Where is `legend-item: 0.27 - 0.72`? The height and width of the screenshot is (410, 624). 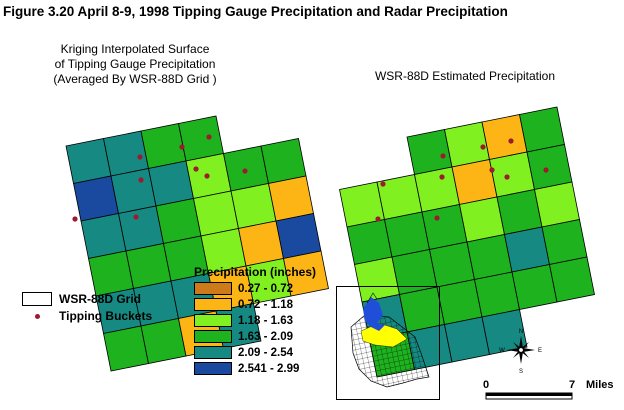
legend-item: 0.27 - 0.72 is located at coordinates (243, 288).